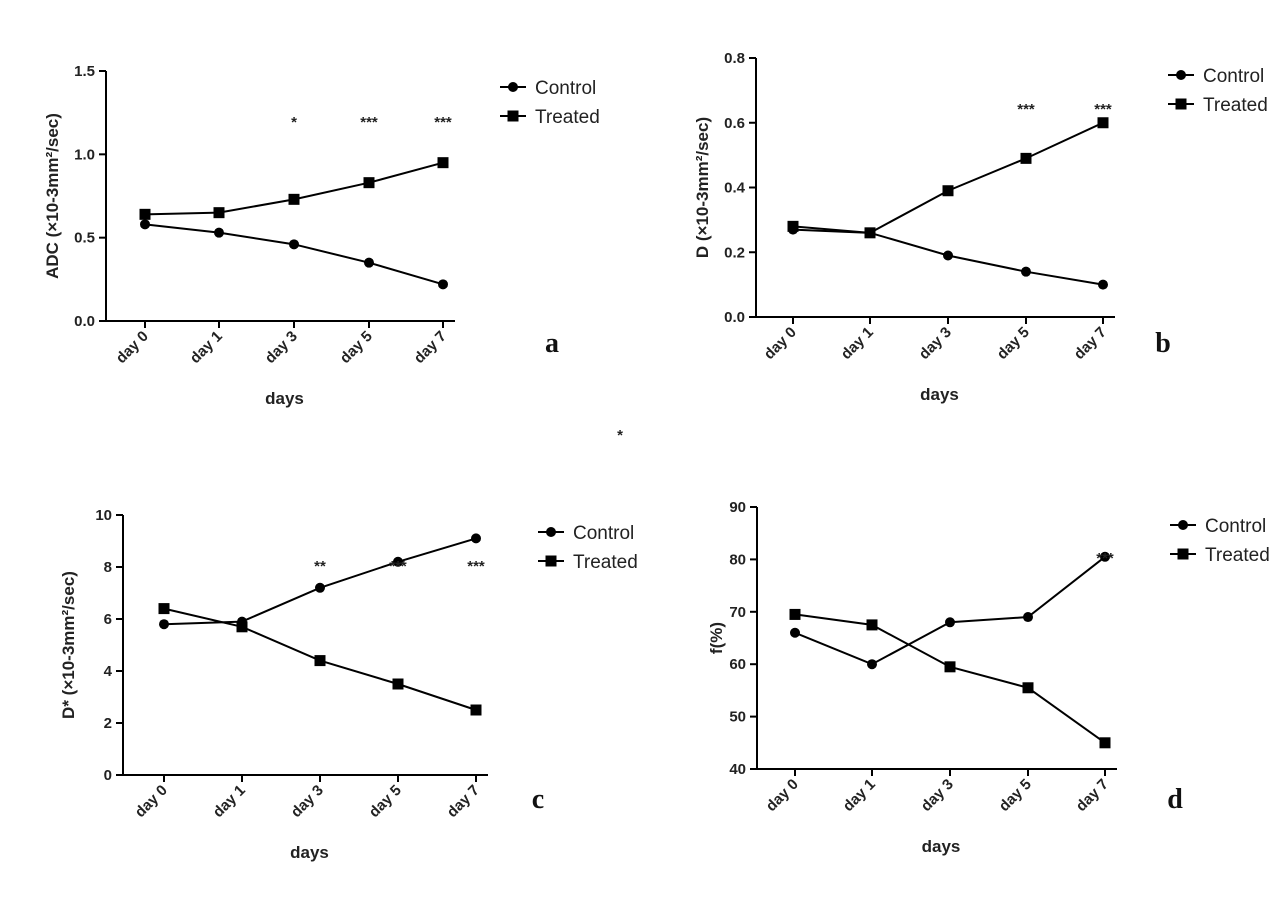 This screenshot has height=898, width=1287. What do you see at coordinates (734, 252) in the screenshot?
I see `y-tick-label: 0.2` at bounding box center [734, 252].